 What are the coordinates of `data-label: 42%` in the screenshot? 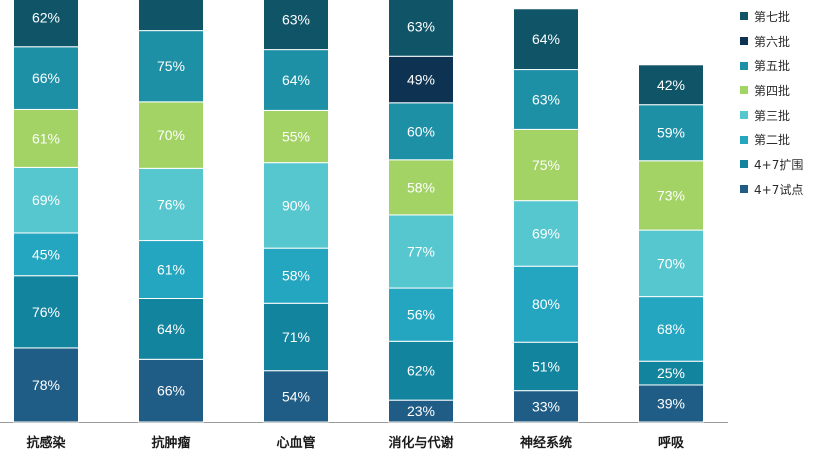 It's located at (671, 85).